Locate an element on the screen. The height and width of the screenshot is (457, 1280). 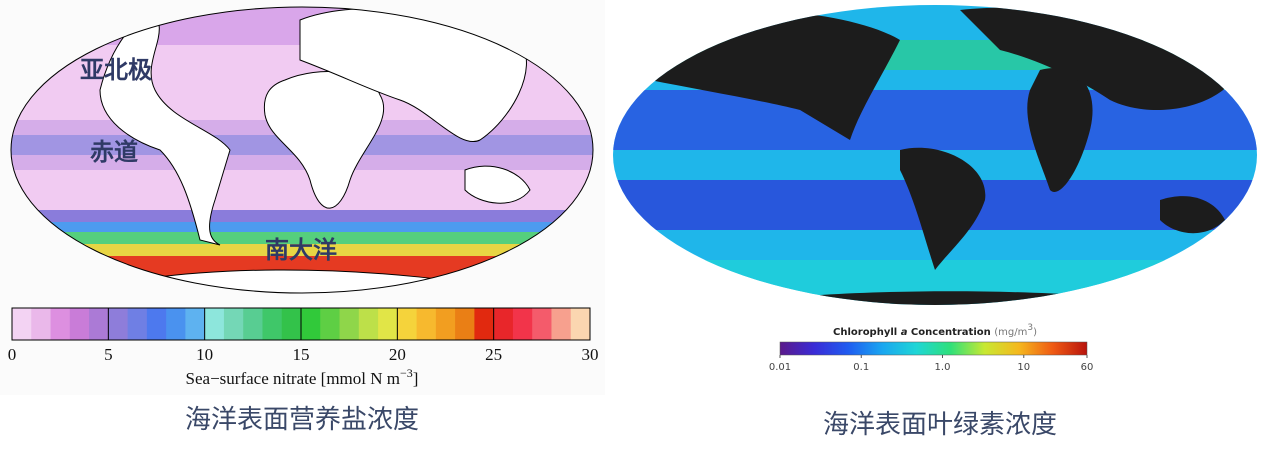
colorbar-title: Chlorophyll a Concentration (mg/m3) is located at coordinates (935, 330).